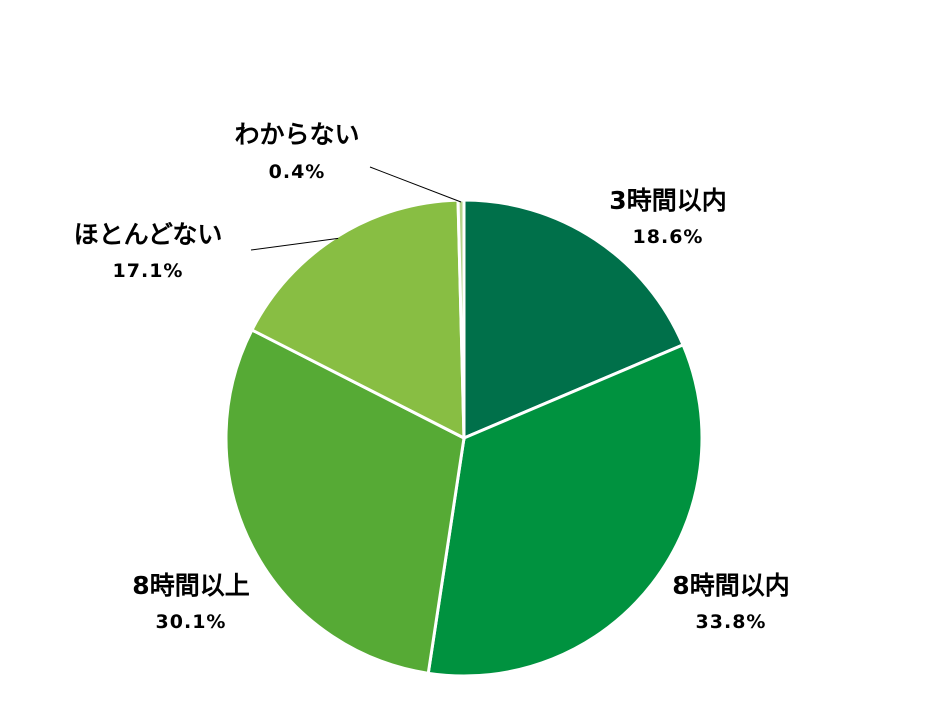 This screenshot has height=725, width=947. Describe the element at coordinates (730, 585) in the screenshot. I see `slice-label-8h-within: 8時間以内` at that location.